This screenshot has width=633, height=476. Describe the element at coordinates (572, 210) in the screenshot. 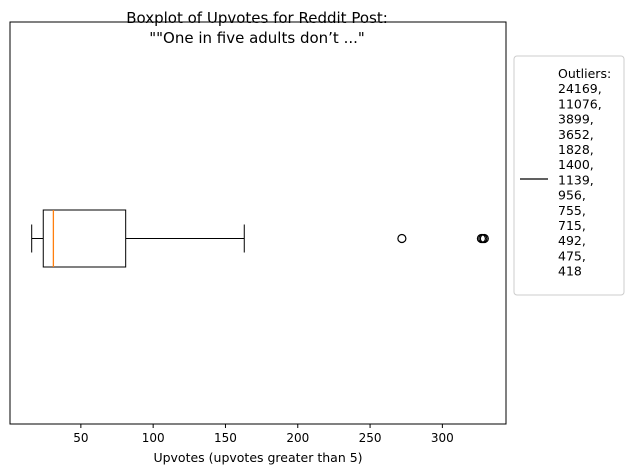

I see `legend-outlier-value: 755,` at that location.